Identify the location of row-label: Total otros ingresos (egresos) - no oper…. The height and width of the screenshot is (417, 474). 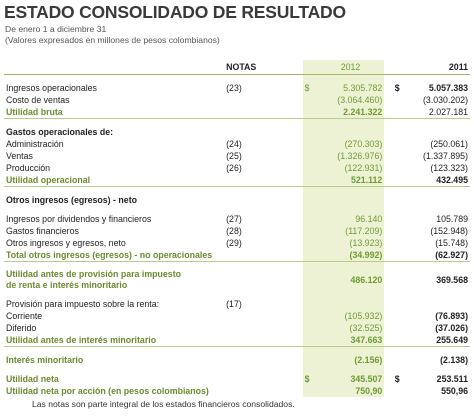
(109, 255).